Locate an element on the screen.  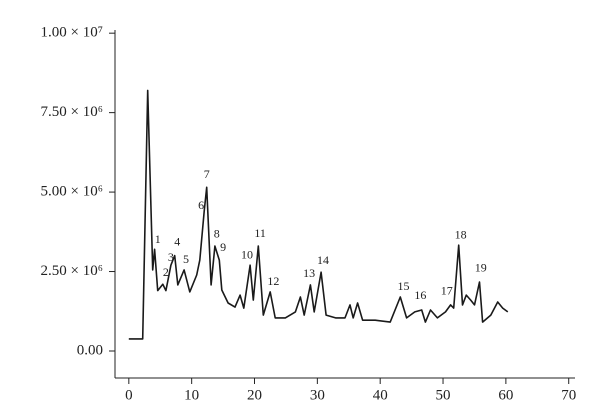
peak-label: 6 is located at coordinates (201, 205).